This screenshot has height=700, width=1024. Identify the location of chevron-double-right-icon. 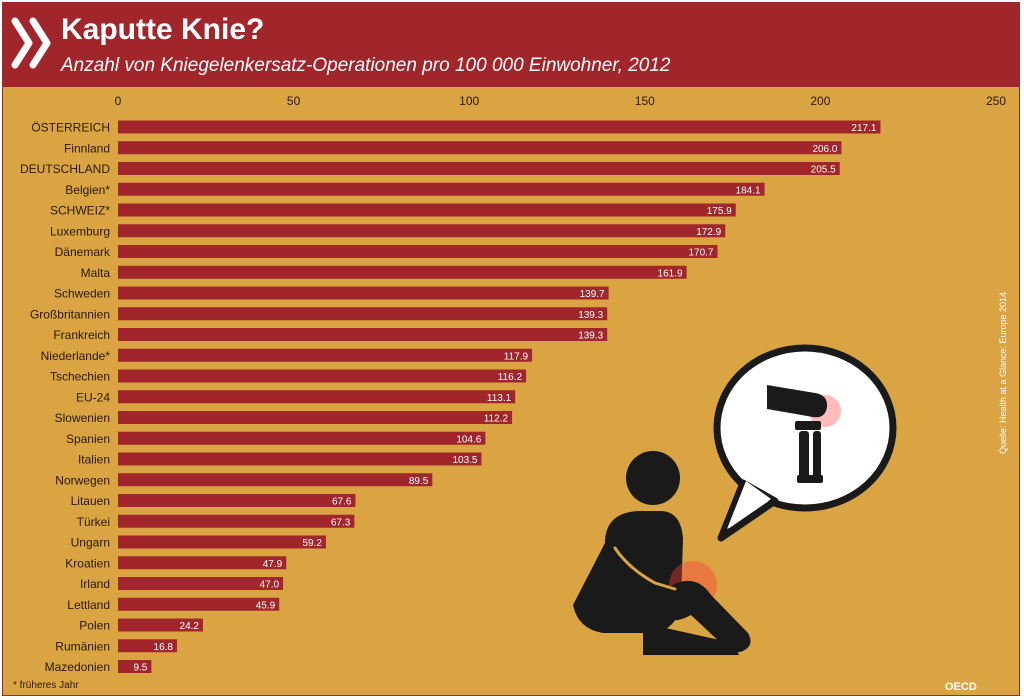
(31, 43).